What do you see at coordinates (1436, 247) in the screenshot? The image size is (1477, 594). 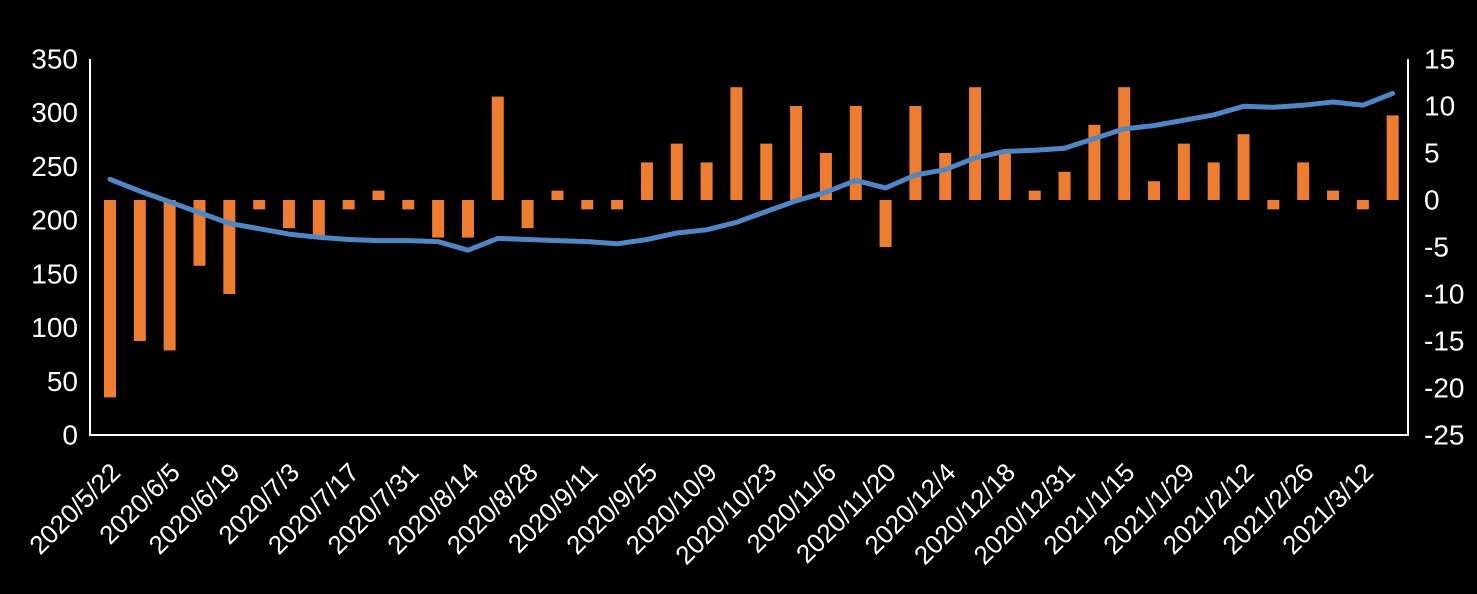 I see `y-axis-right-tick-label: -5` at bounding box center [1436, 247].